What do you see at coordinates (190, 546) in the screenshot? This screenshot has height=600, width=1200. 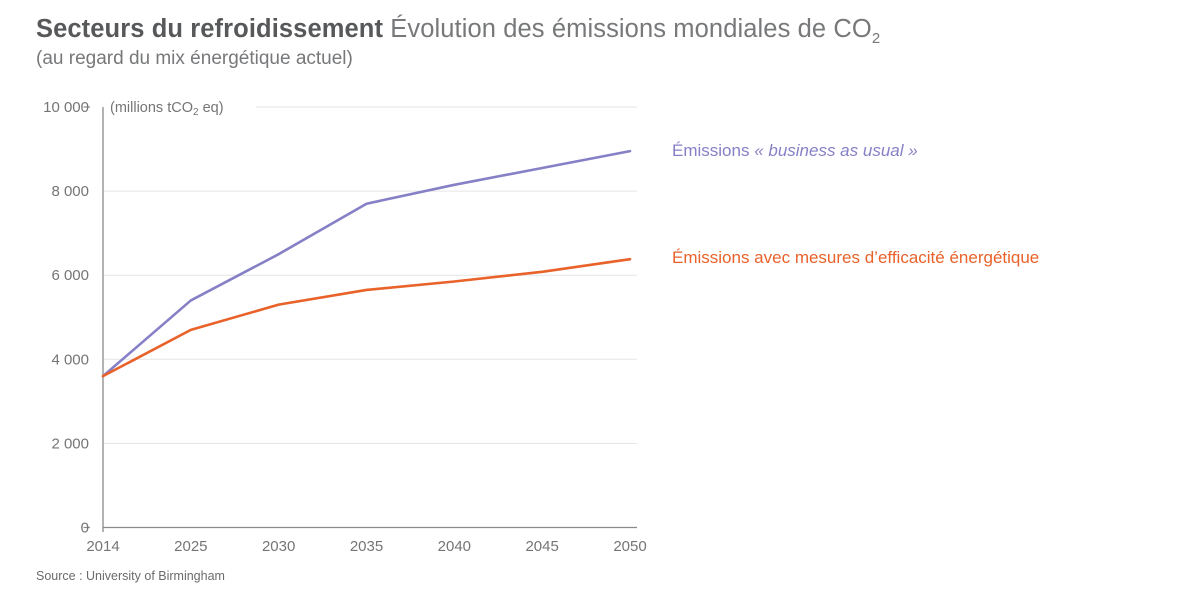 I see `x-tick-label: 2025` at bounding box center [190, 546].